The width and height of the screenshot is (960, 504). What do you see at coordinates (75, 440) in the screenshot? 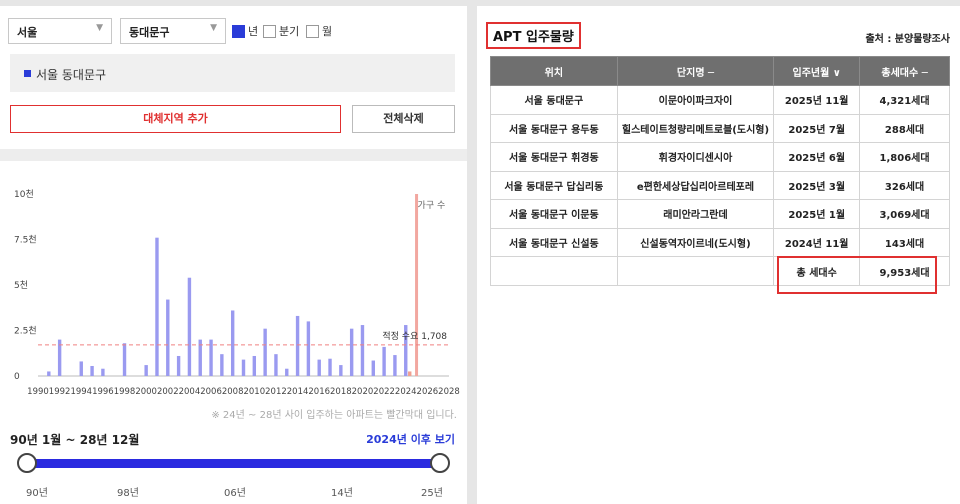
I see `date-range-label: 90년 1월 ~ 28년 12월` at bounding box center [75, 440].